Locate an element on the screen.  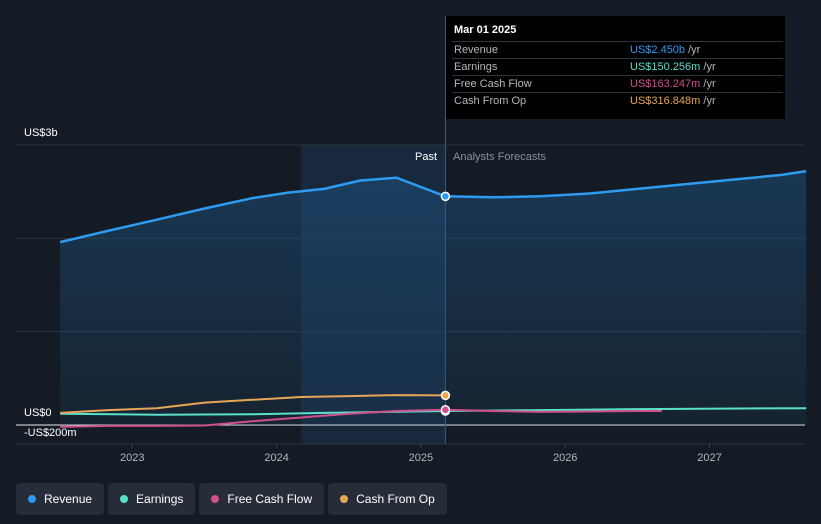
forecast-label: Analysts Forecasts is located at coordinates (499, 157).